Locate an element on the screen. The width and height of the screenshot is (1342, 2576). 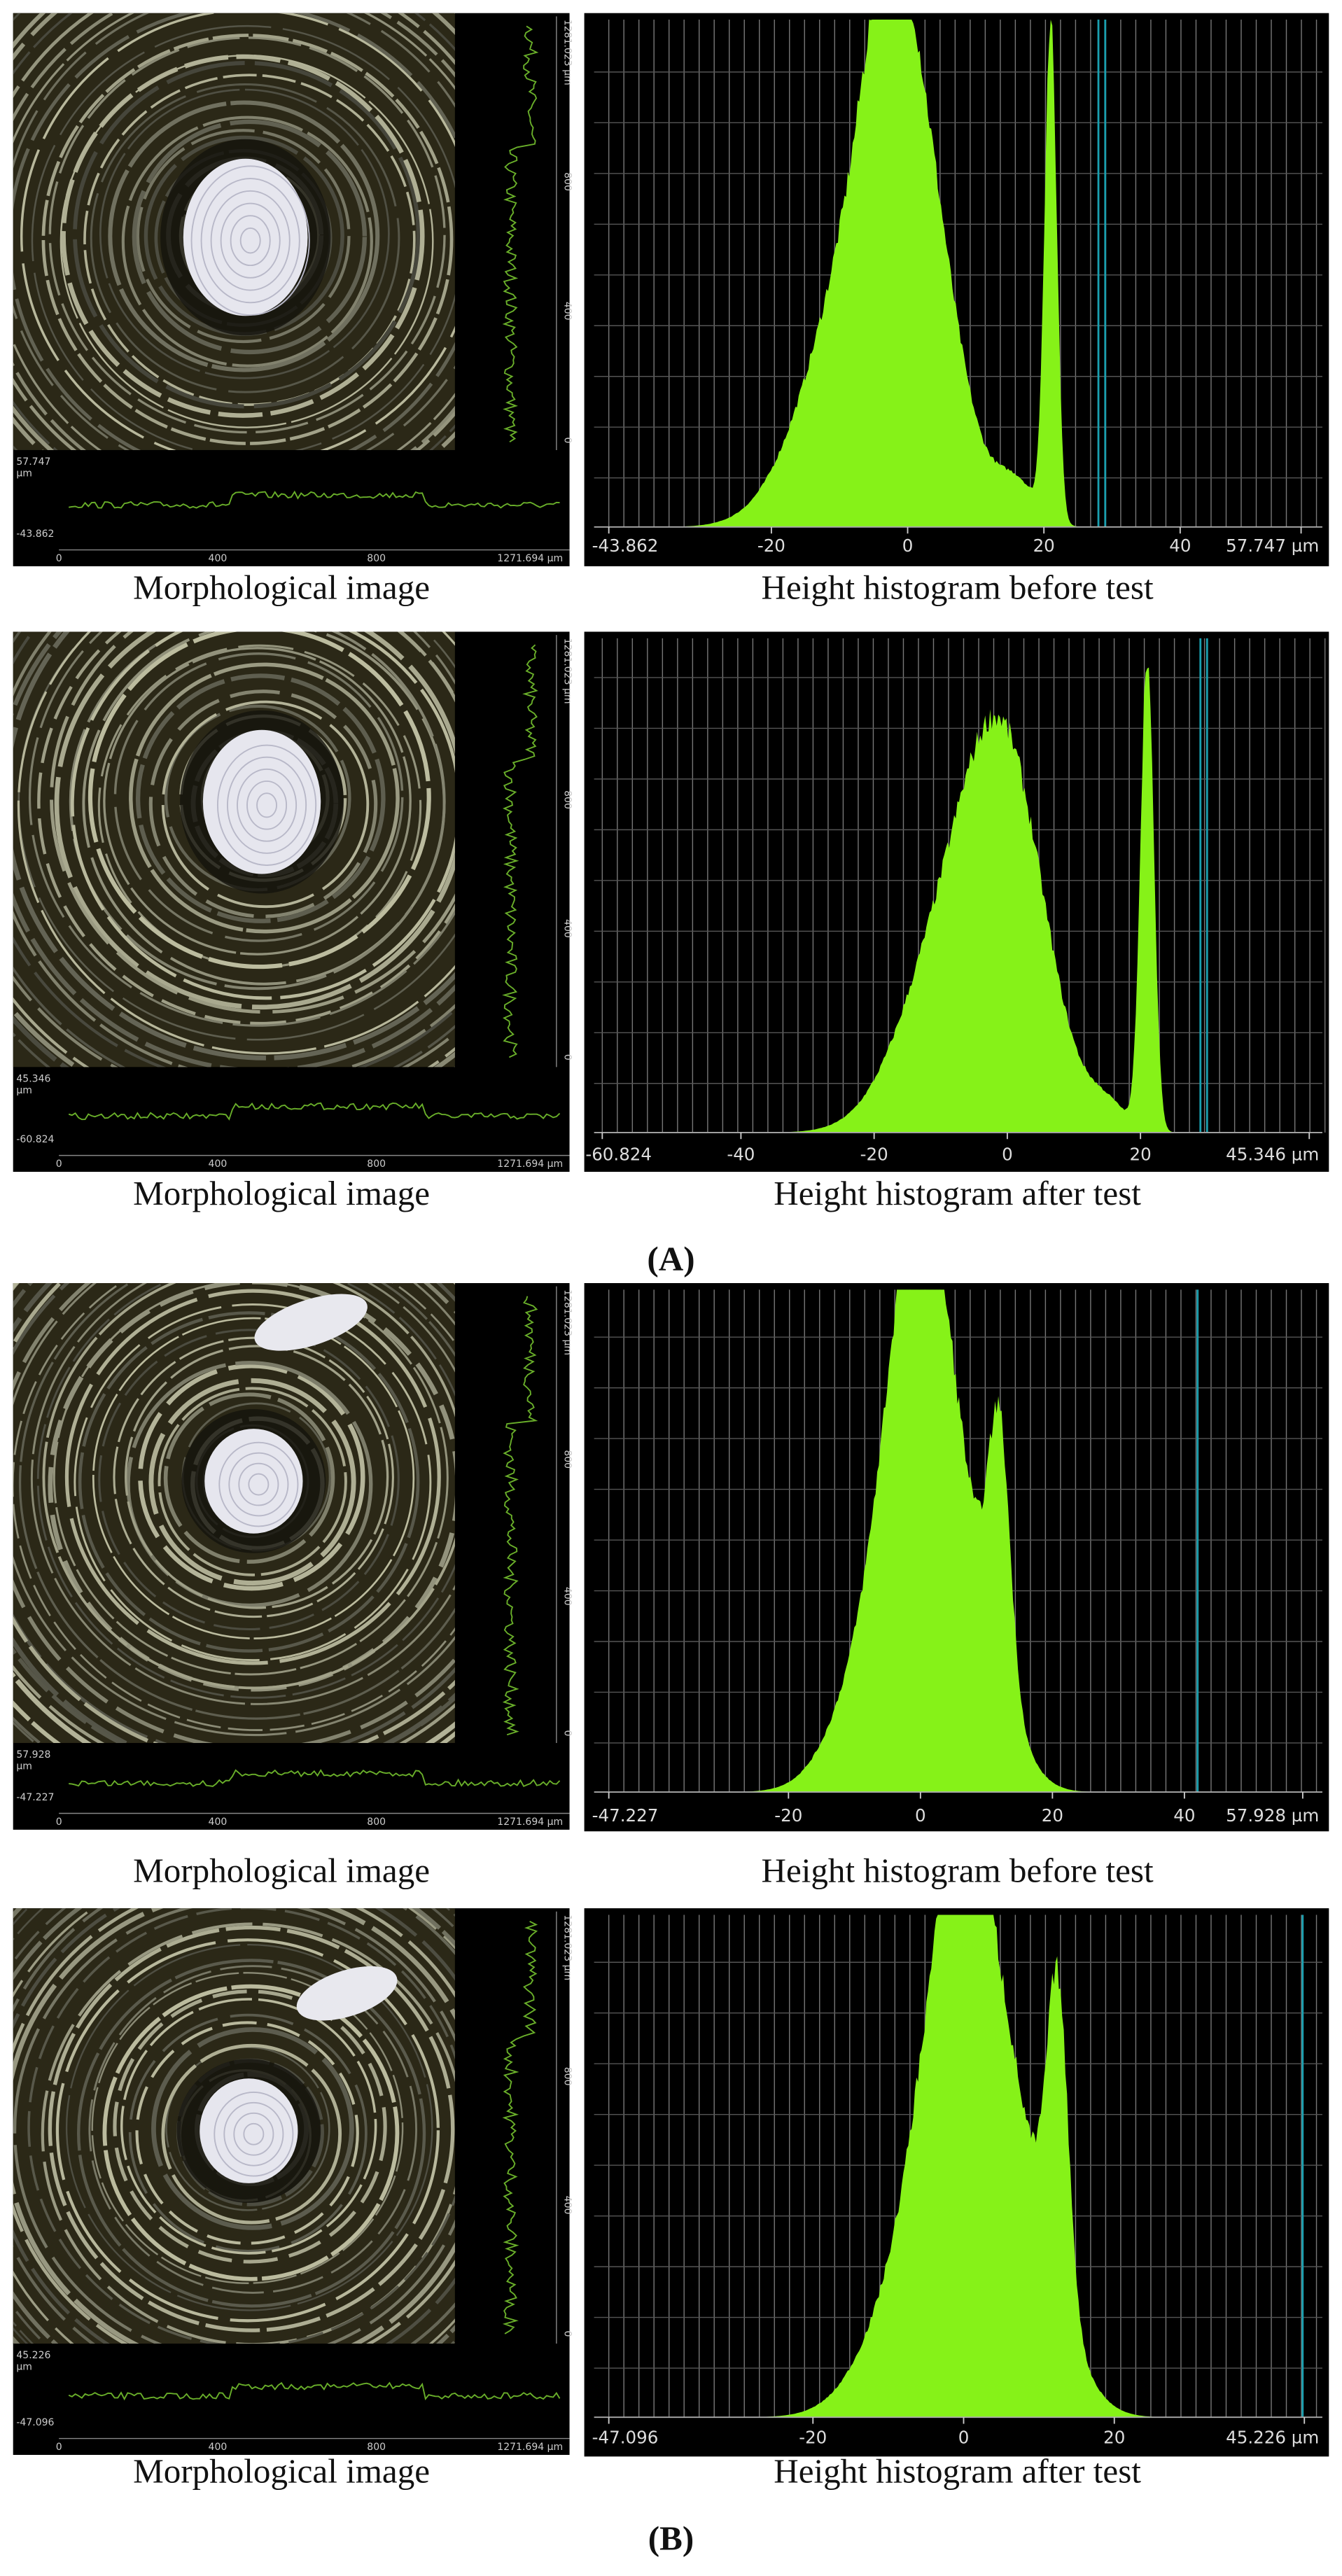
x-tick-label: 0 is located at coordinates (964, 2438).